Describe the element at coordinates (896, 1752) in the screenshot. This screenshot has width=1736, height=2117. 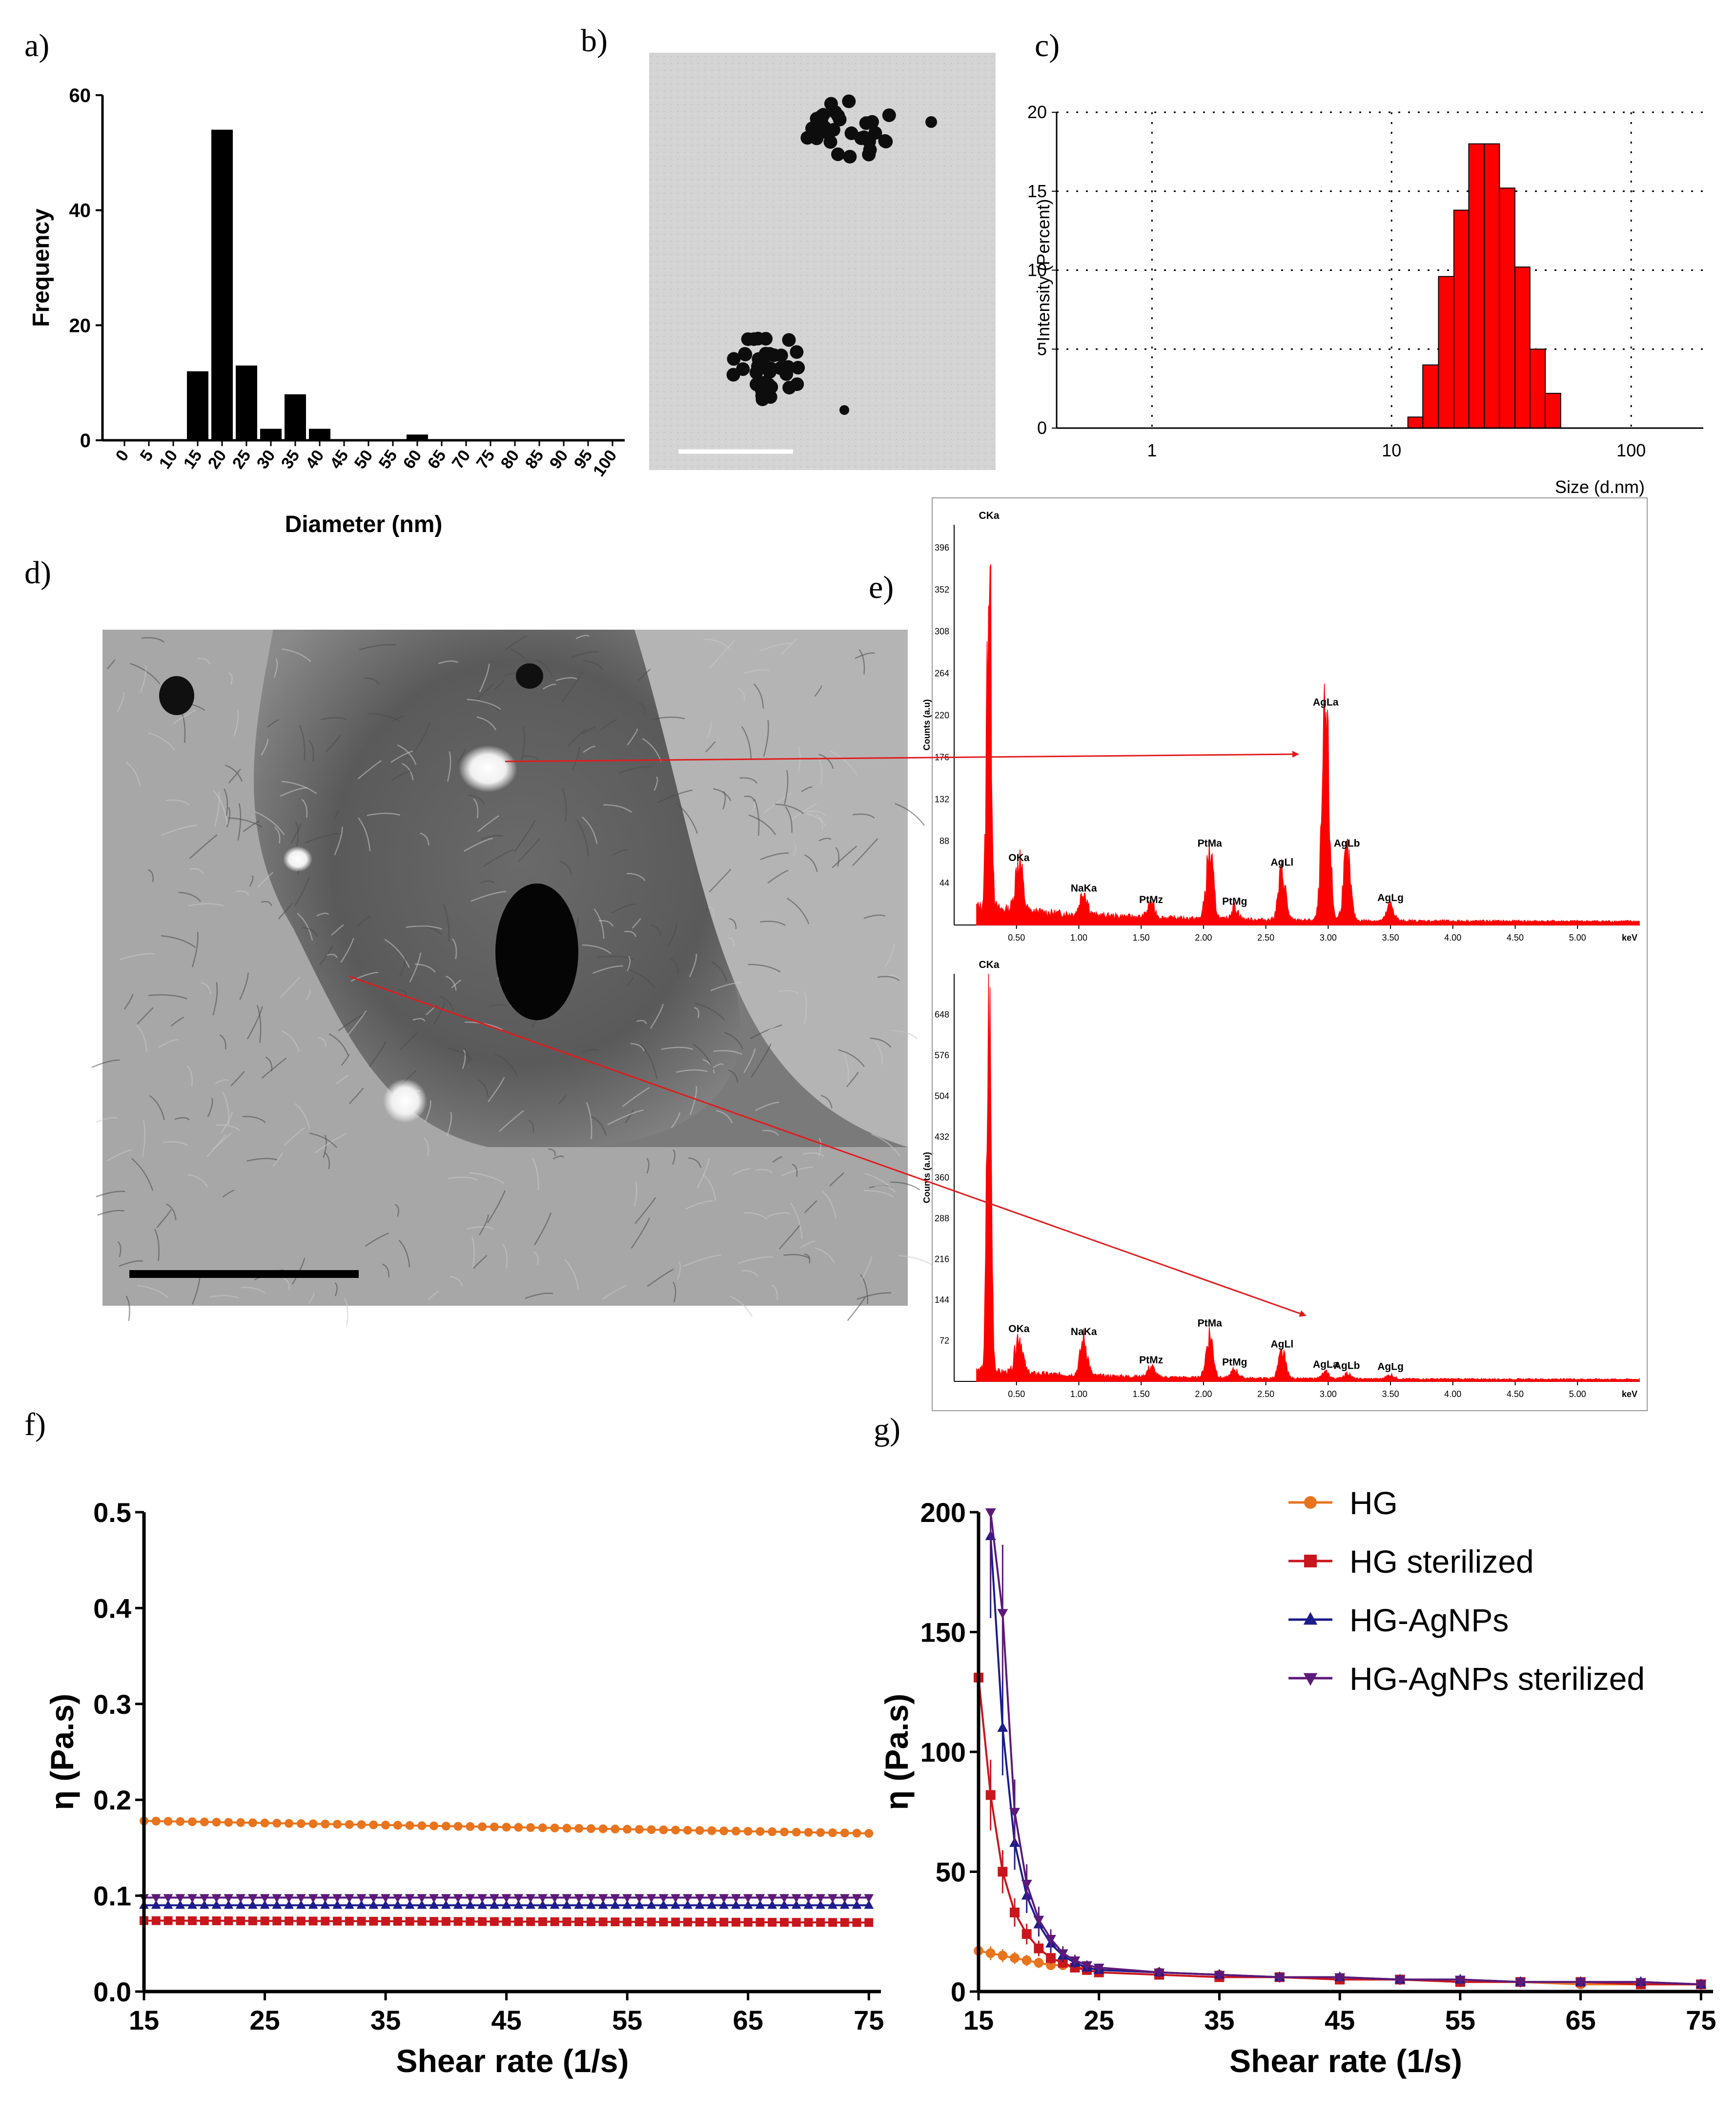
I see `y-axis-title: η (Pa.s)` at that location.